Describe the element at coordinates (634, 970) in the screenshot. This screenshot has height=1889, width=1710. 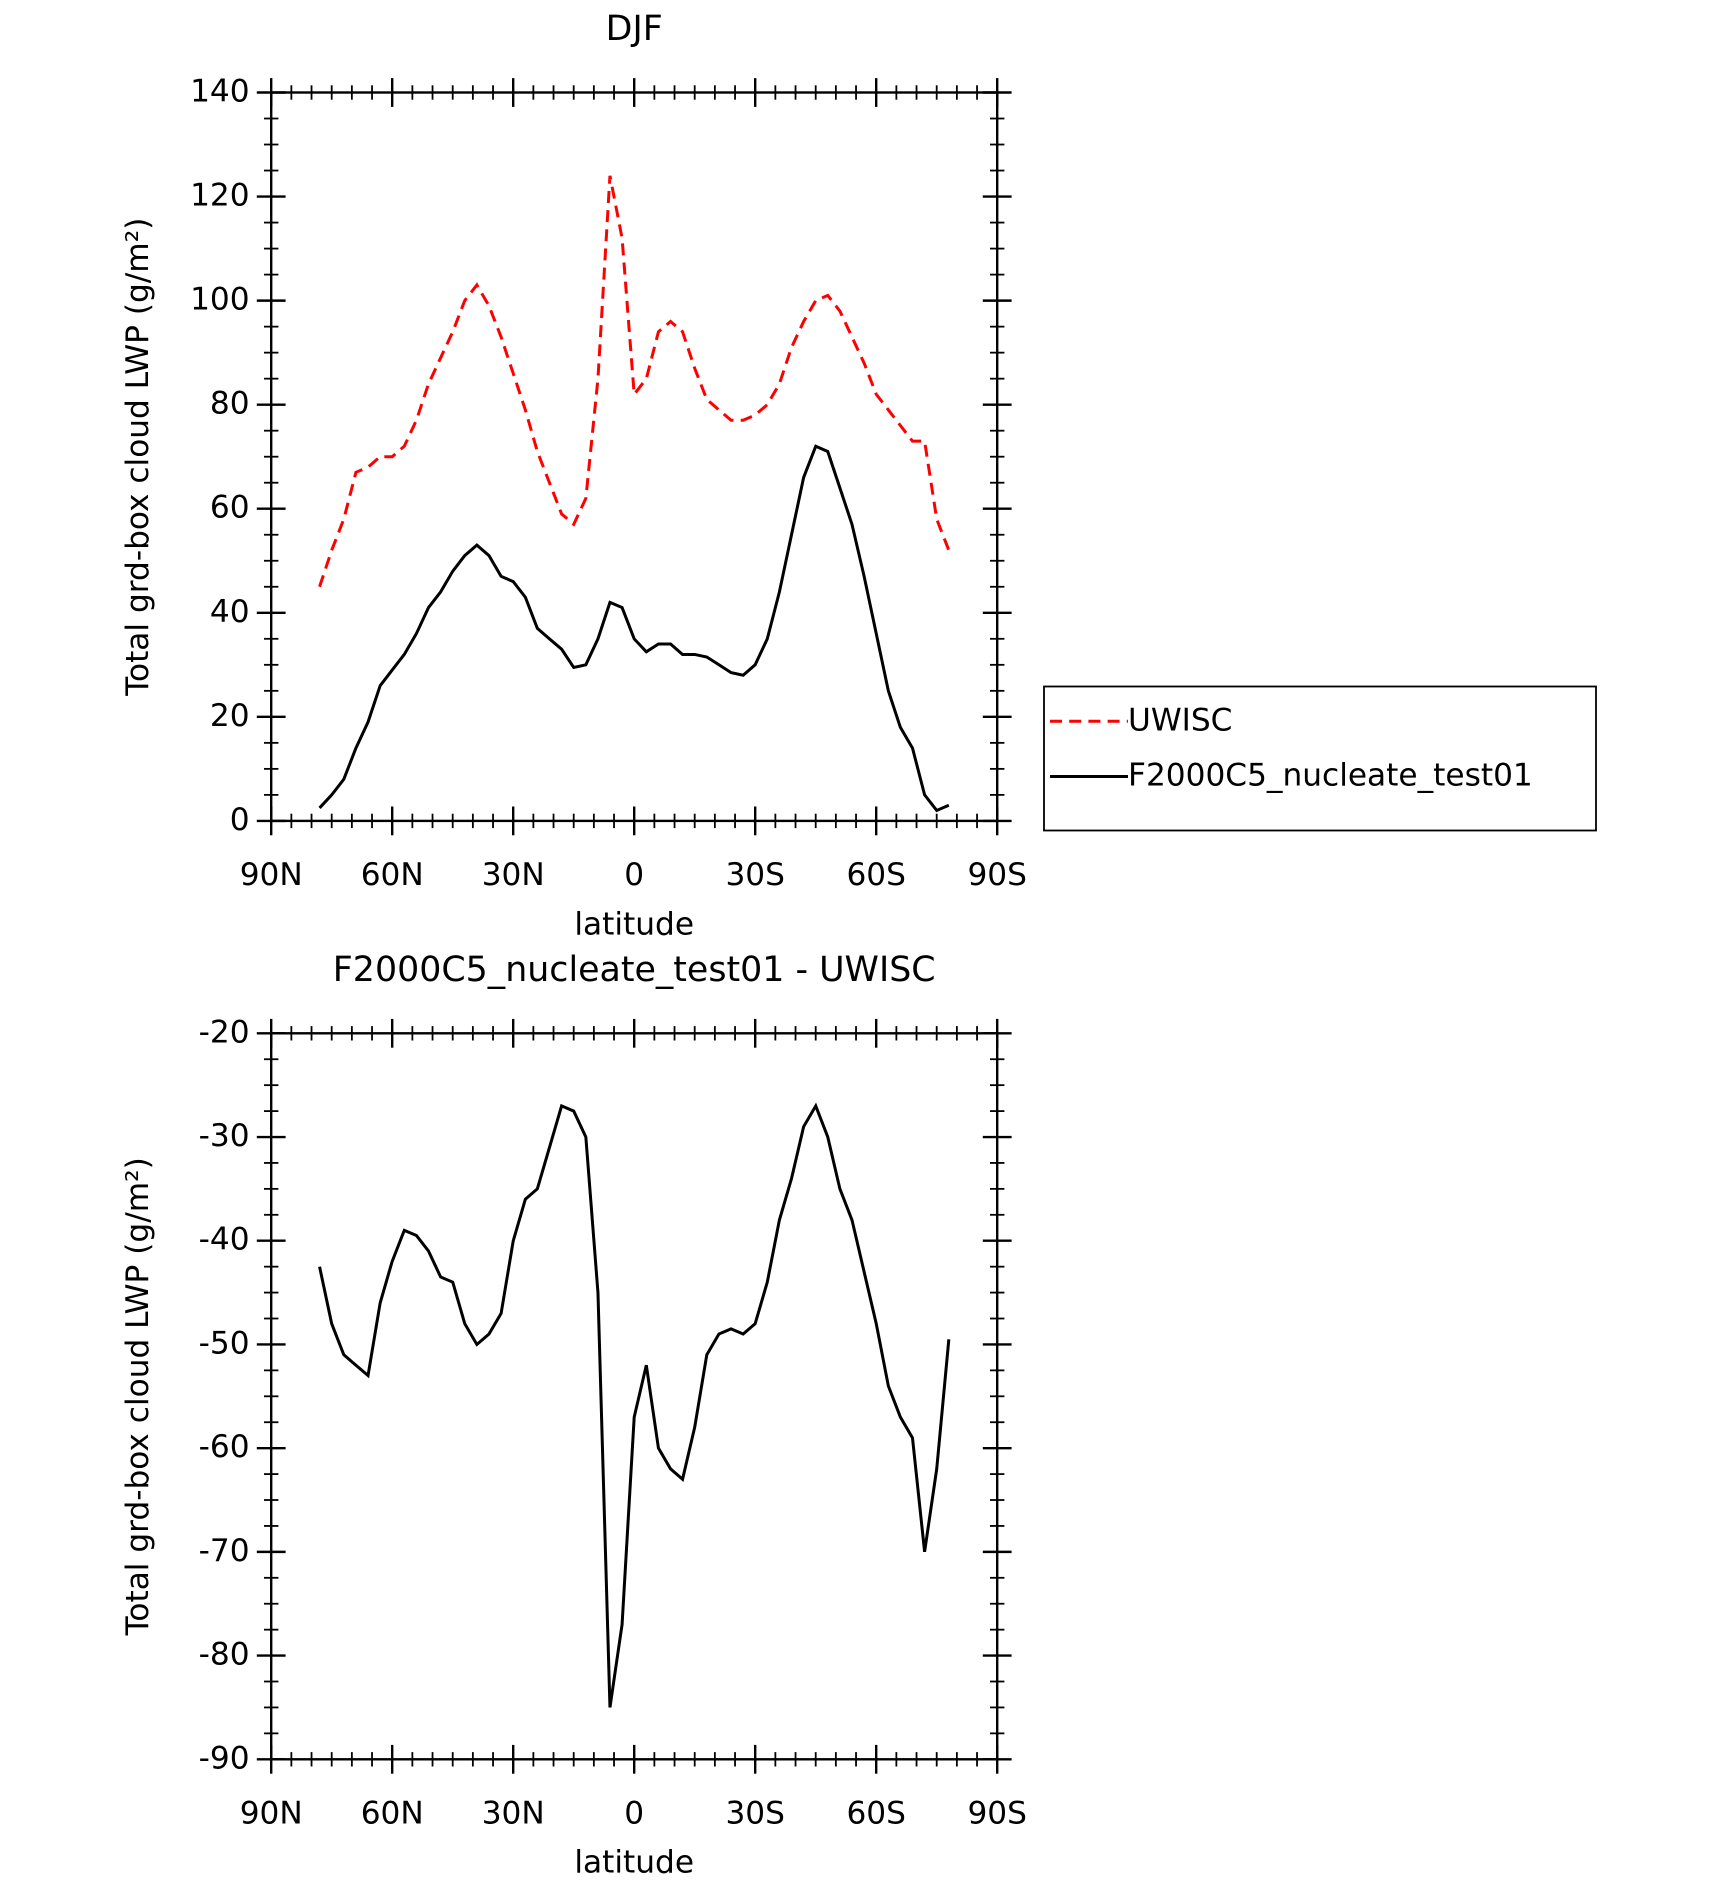
I see `chart-title: F2000C5_nucleate_test01 - UWISC` at that location.